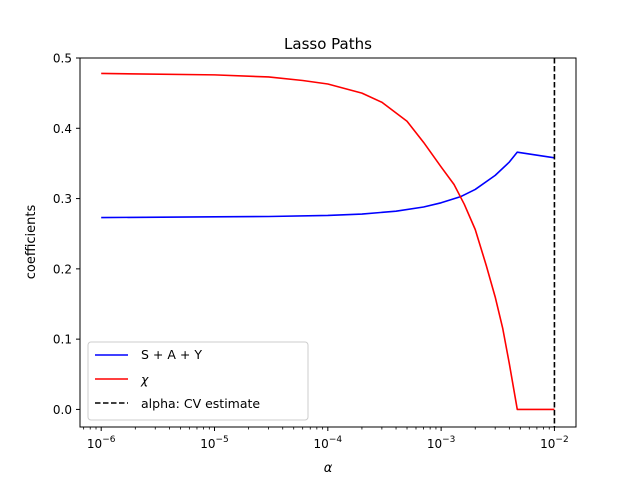  I want to click on legend-box, so click(198, 381).